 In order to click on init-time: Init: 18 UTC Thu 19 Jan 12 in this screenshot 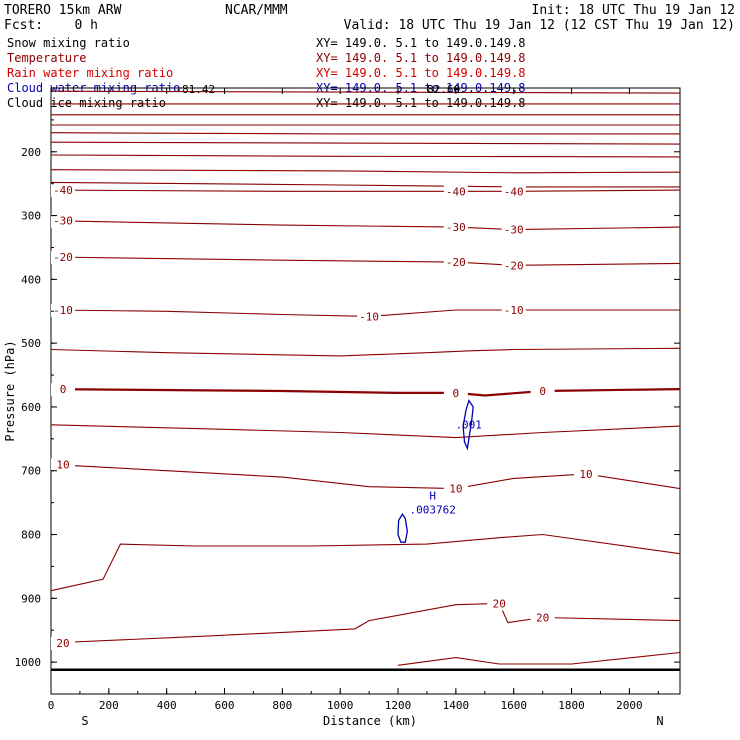, I will do `click(634, 10)`.